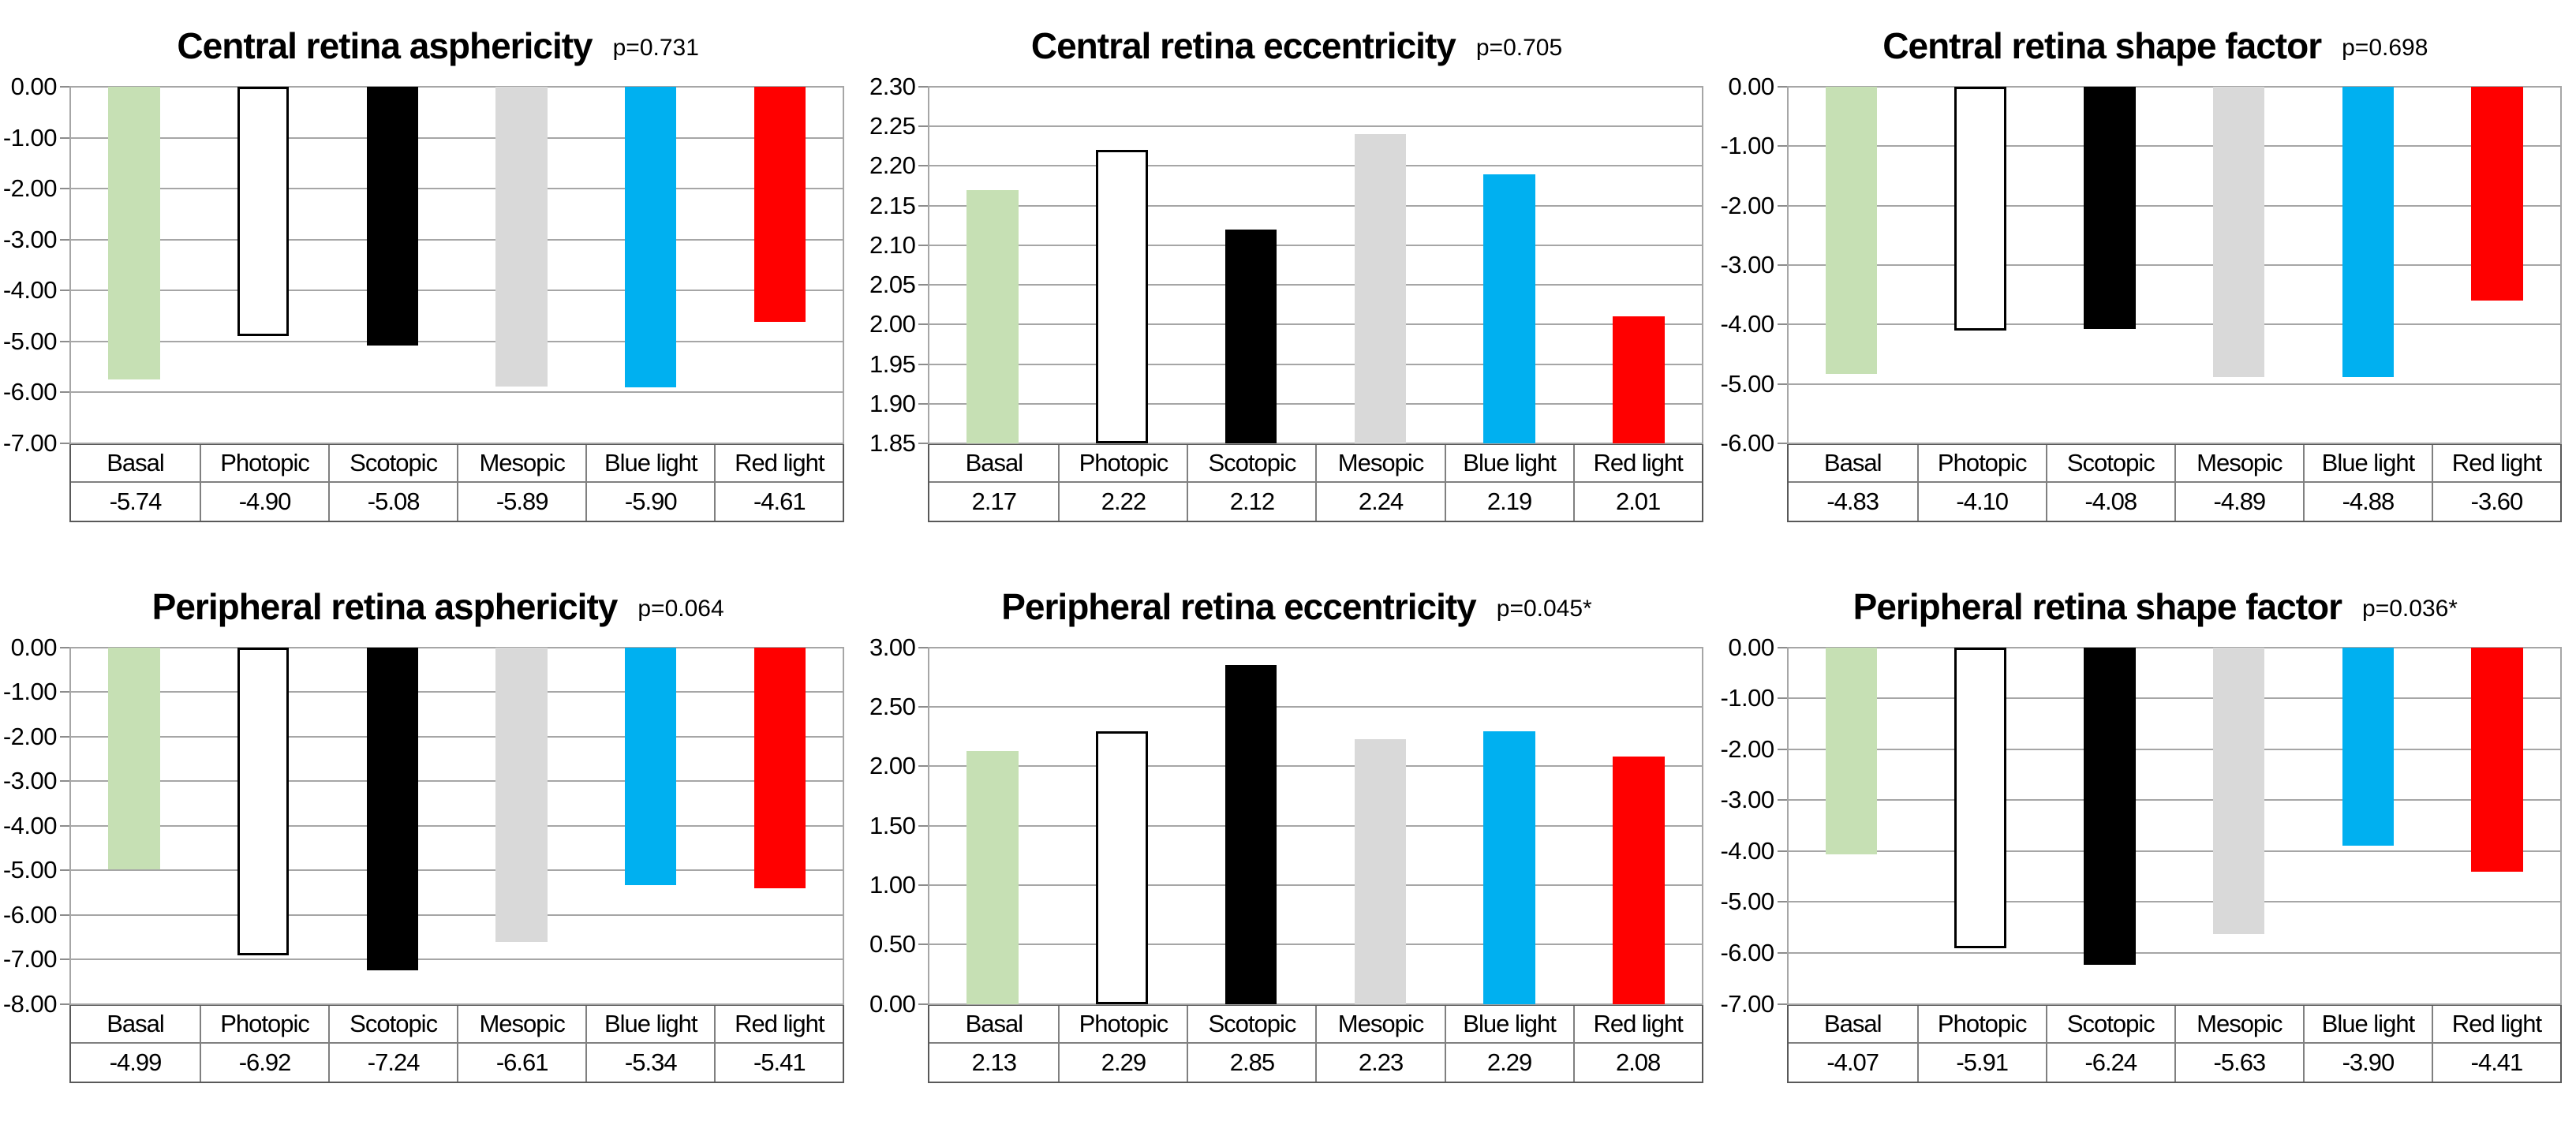 This screenshot has width=2576, height=1121. Describe the element at coordinates (30, 736) in the screenshot. I see `y-tick-label: -2.00` at that location.